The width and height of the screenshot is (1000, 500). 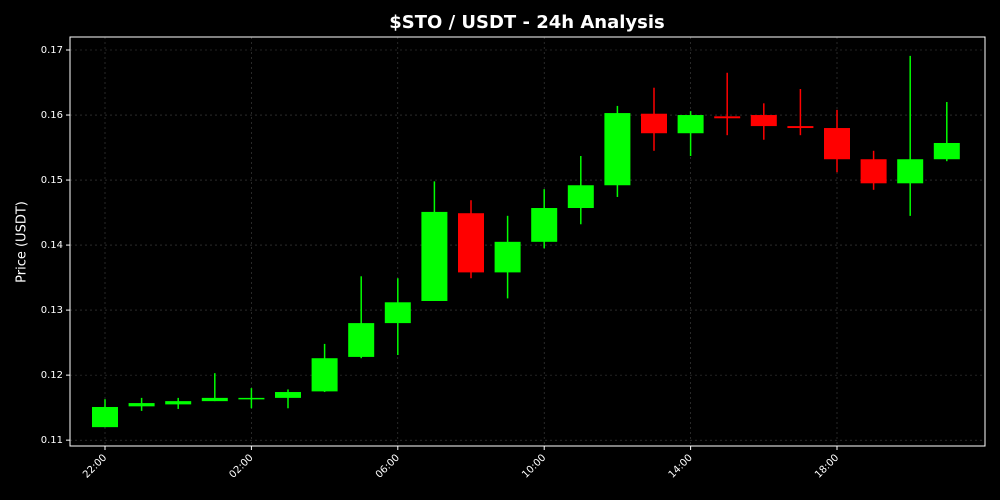 I want to click on y-tick-label: 0.16, so click(x=52, y=115).